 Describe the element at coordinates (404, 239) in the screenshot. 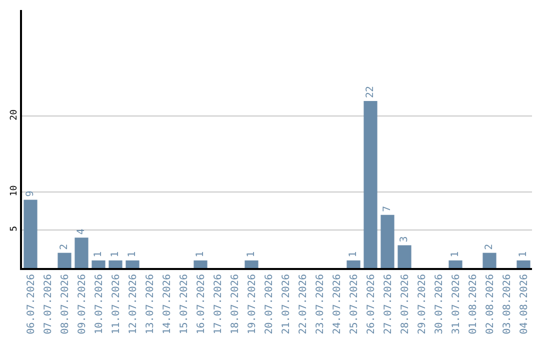

I see `data-label: 3` at that location.